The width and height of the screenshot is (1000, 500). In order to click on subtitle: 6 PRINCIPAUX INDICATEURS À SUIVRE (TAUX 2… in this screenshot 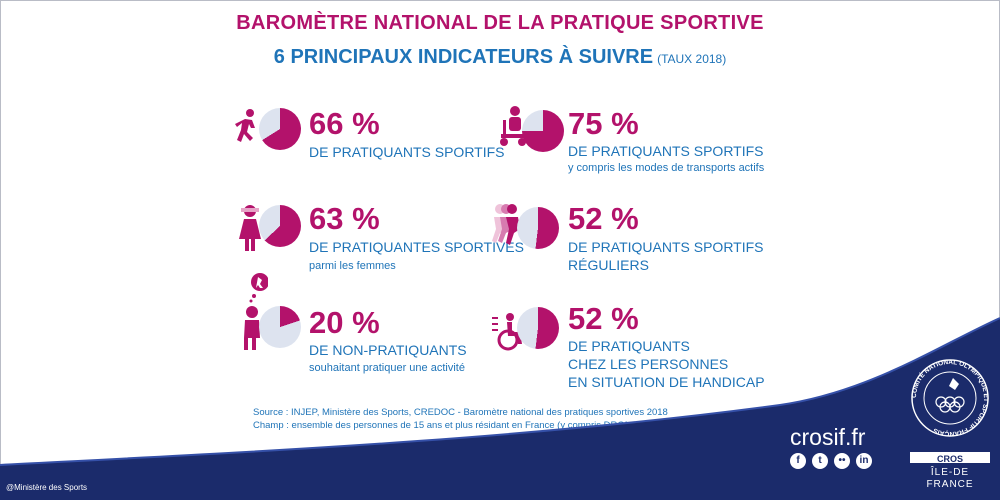, I will do `click(500, 57)`.